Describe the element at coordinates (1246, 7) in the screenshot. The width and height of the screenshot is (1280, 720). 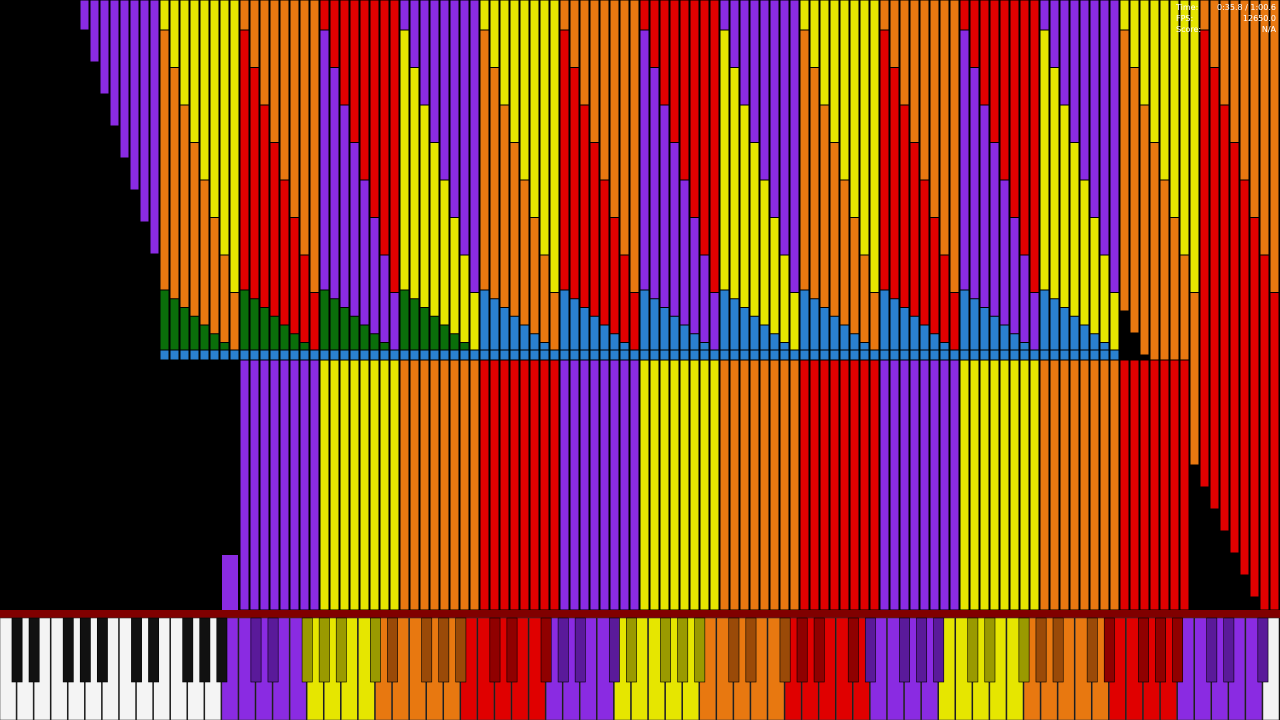
I see `hud-value: 0:35.8 / 1:00.6` at that location.